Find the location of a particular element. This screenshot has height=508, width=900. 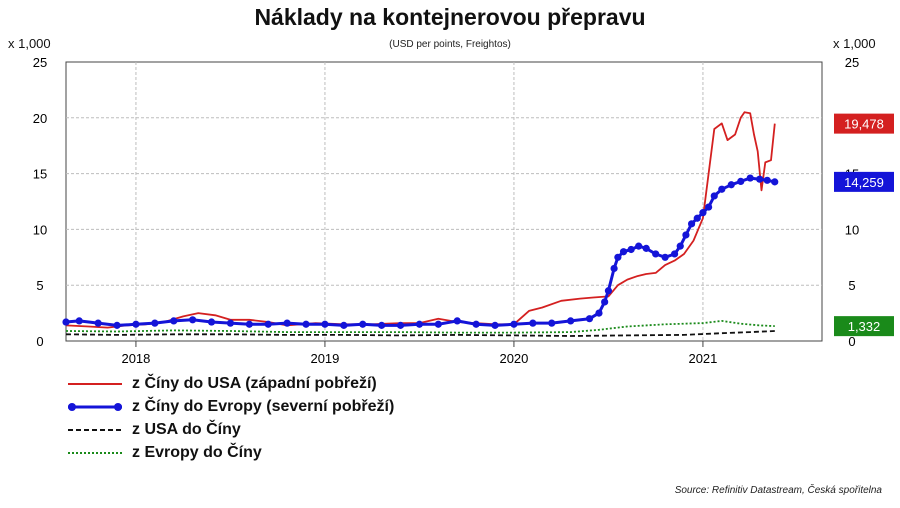

chart-title: Náklady na kontejnerovou přepravu is located at coordinates (450, 17).